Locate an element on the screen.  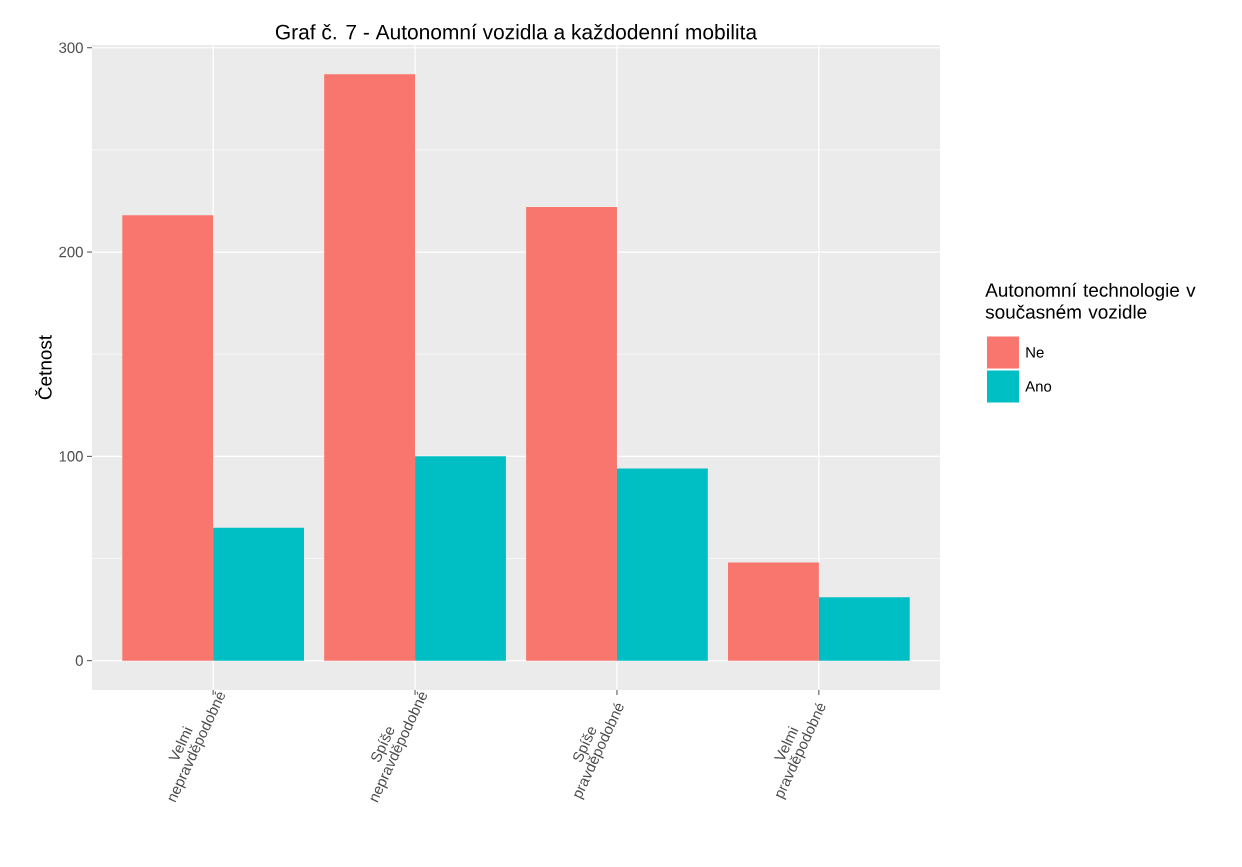
y-axis-title: Četnost is located at coordinates (43, 367).